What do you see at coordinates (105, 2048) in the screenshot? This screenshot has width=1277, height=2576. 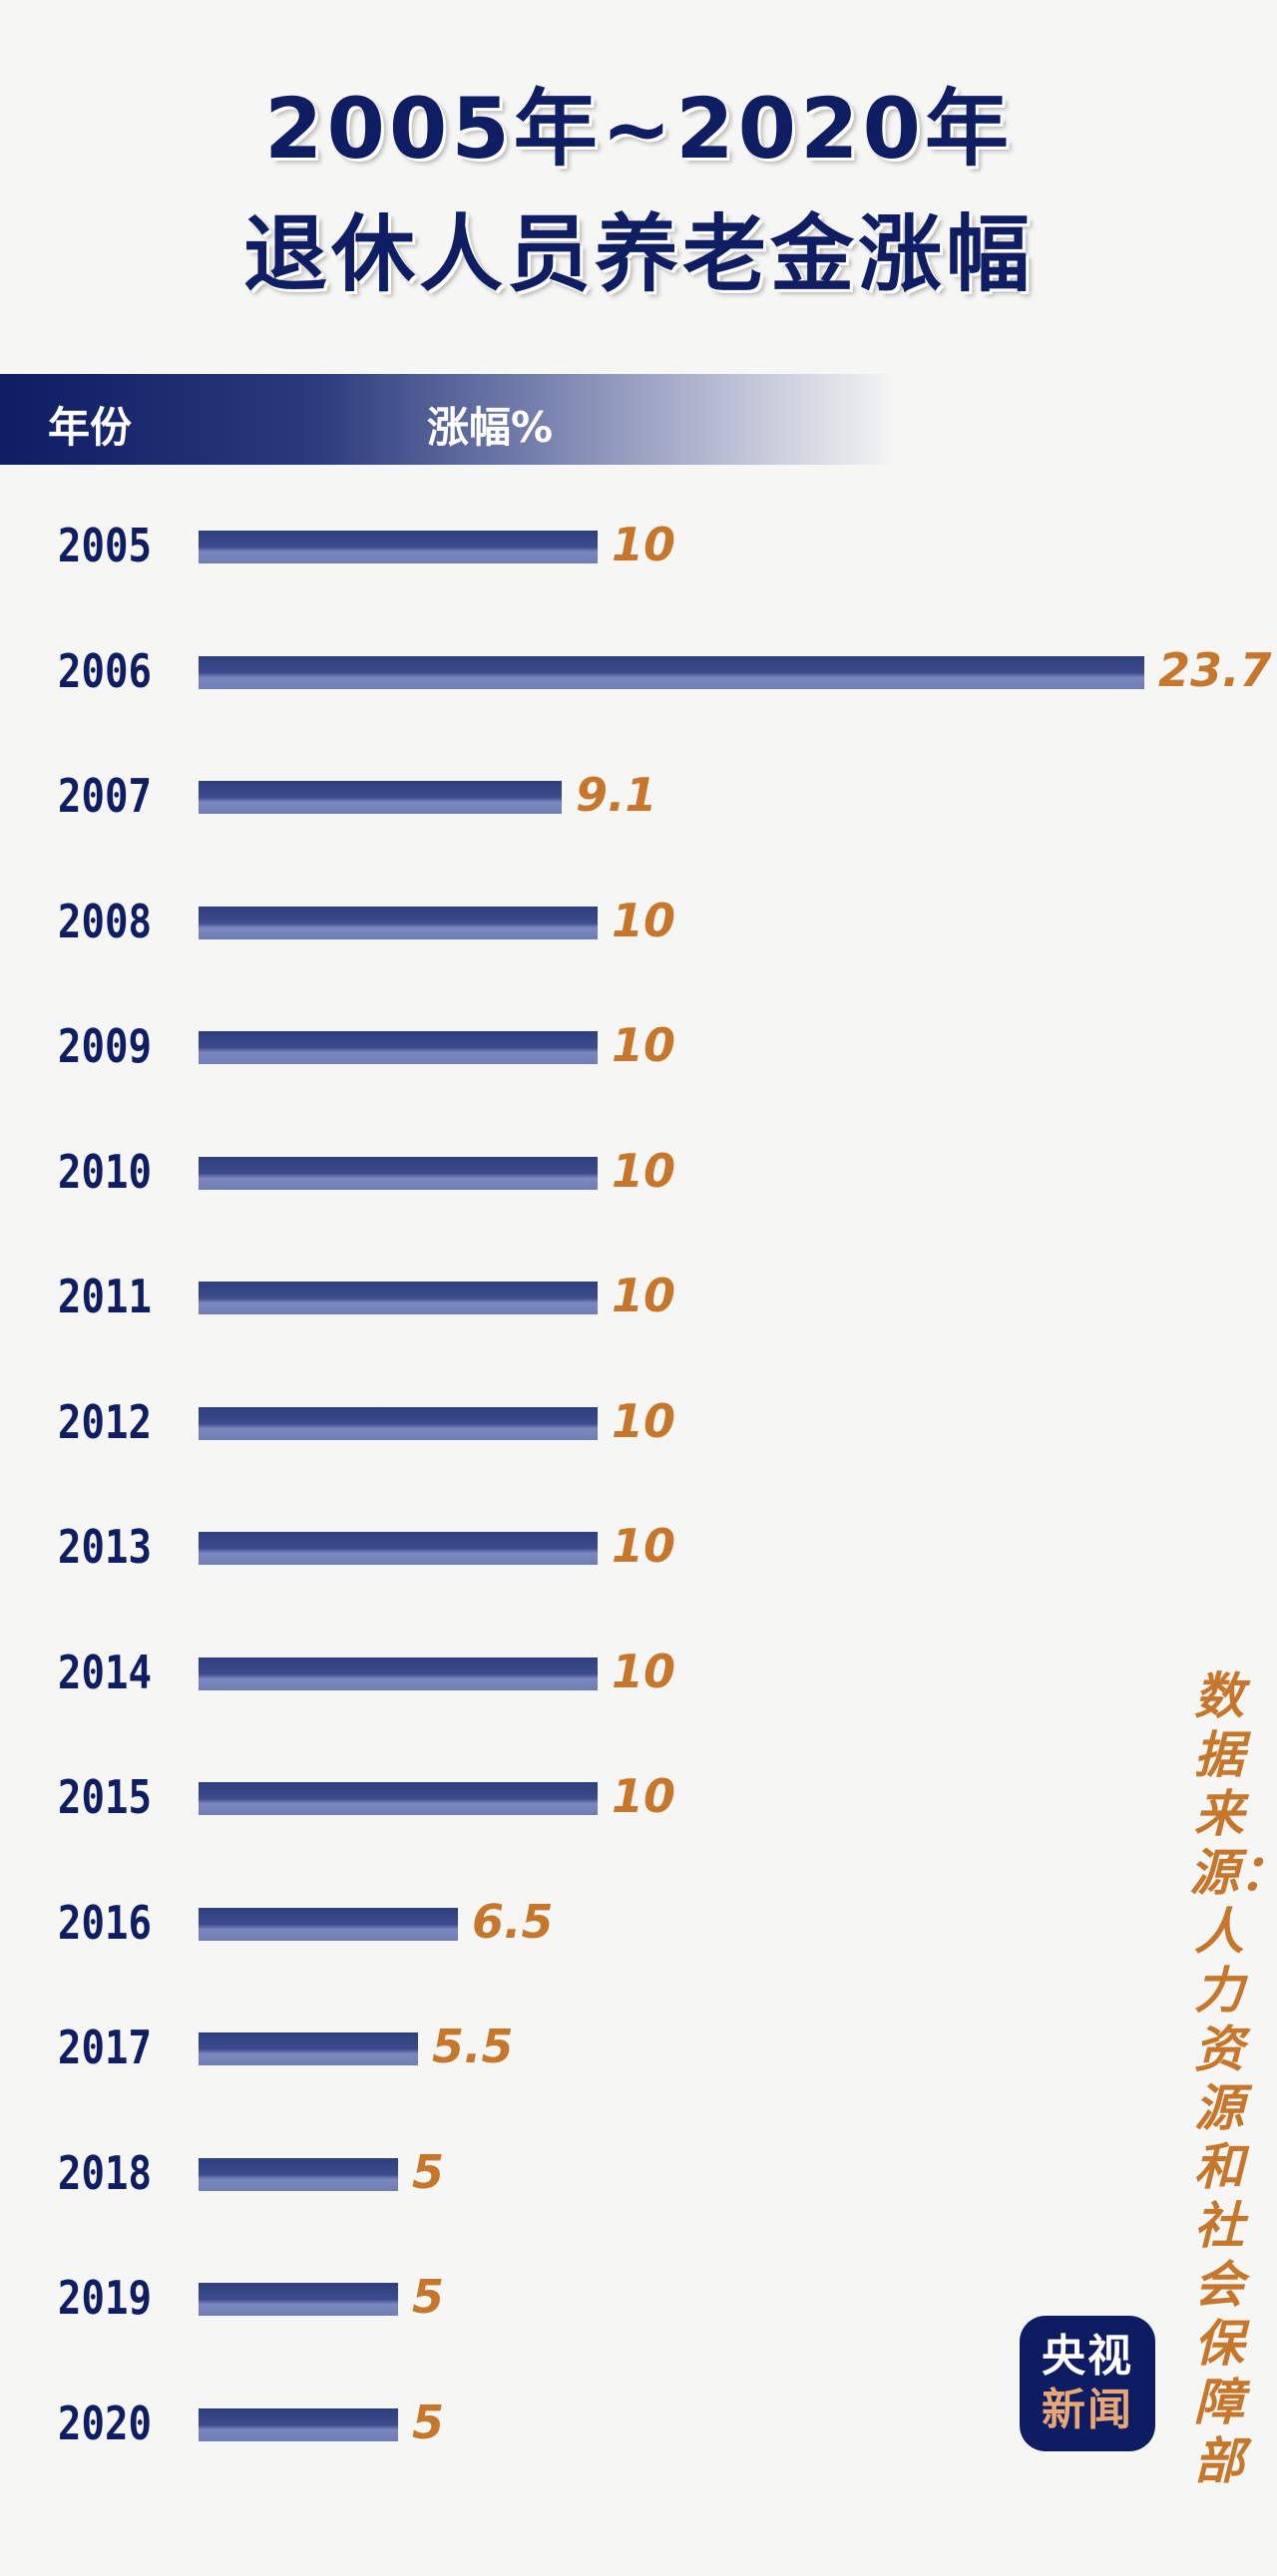 I see `year-label: 2017` at bounding box center [105, 2048].